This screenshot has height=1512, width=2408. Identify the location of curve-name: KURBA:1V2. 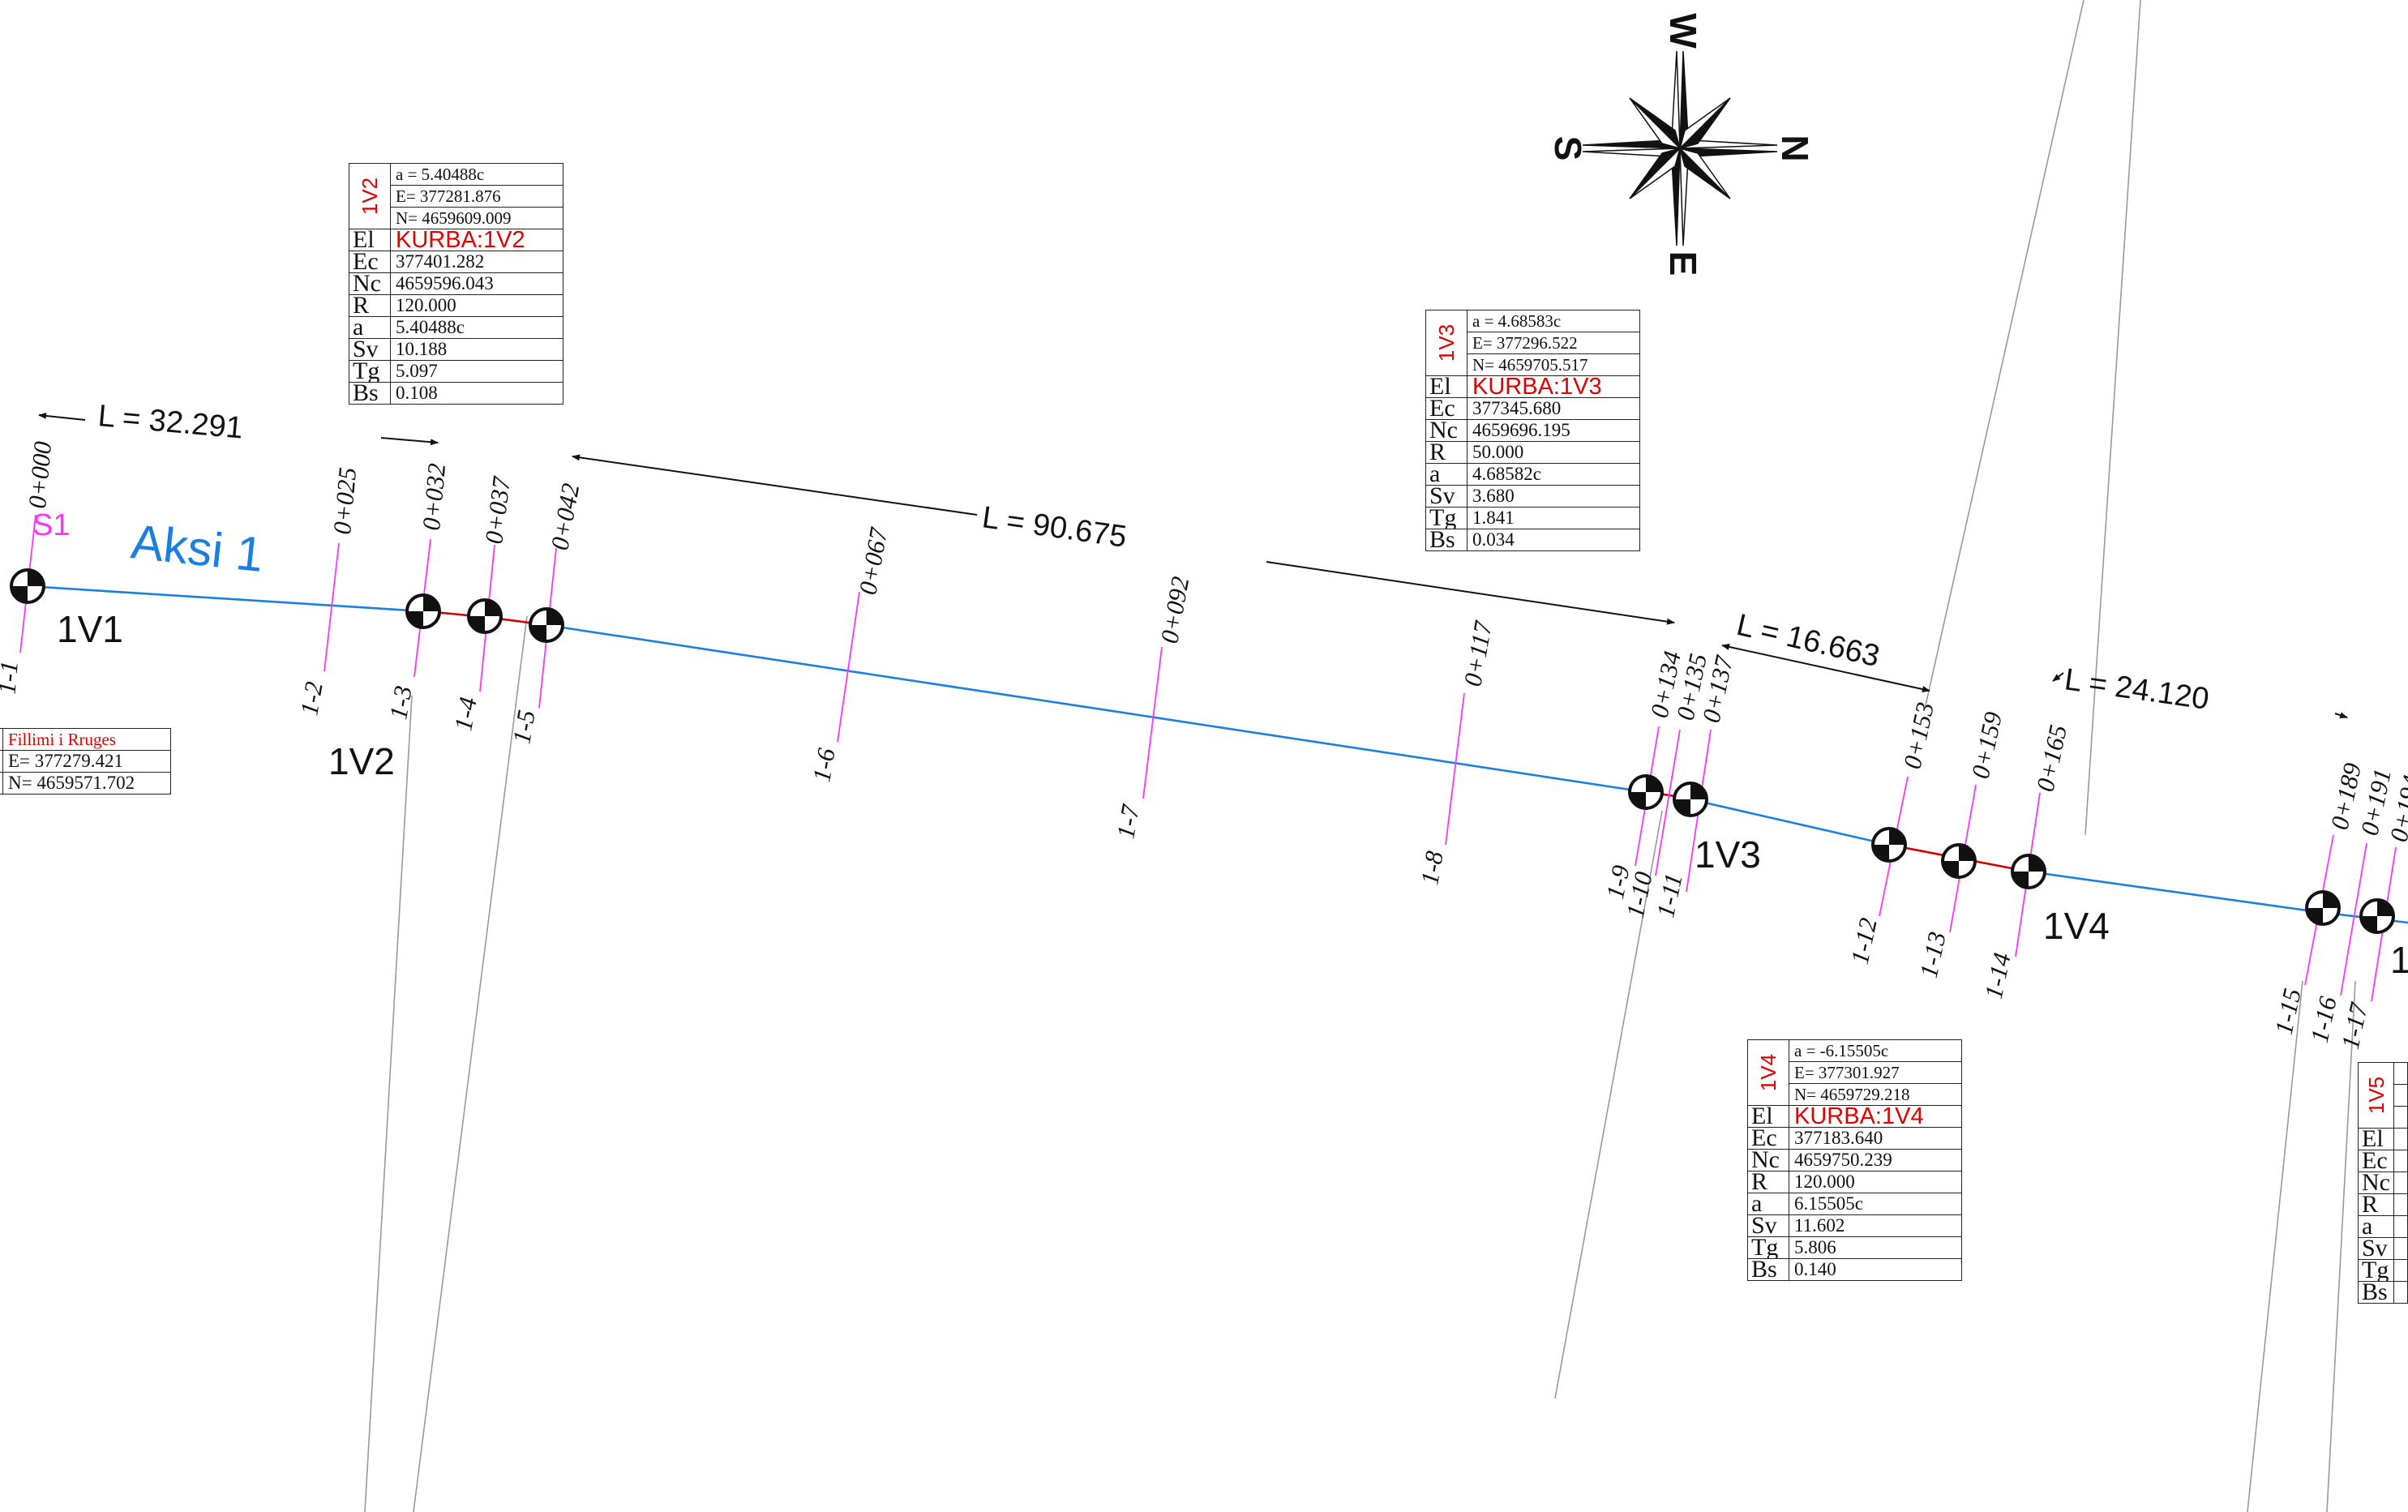
(476, 240).